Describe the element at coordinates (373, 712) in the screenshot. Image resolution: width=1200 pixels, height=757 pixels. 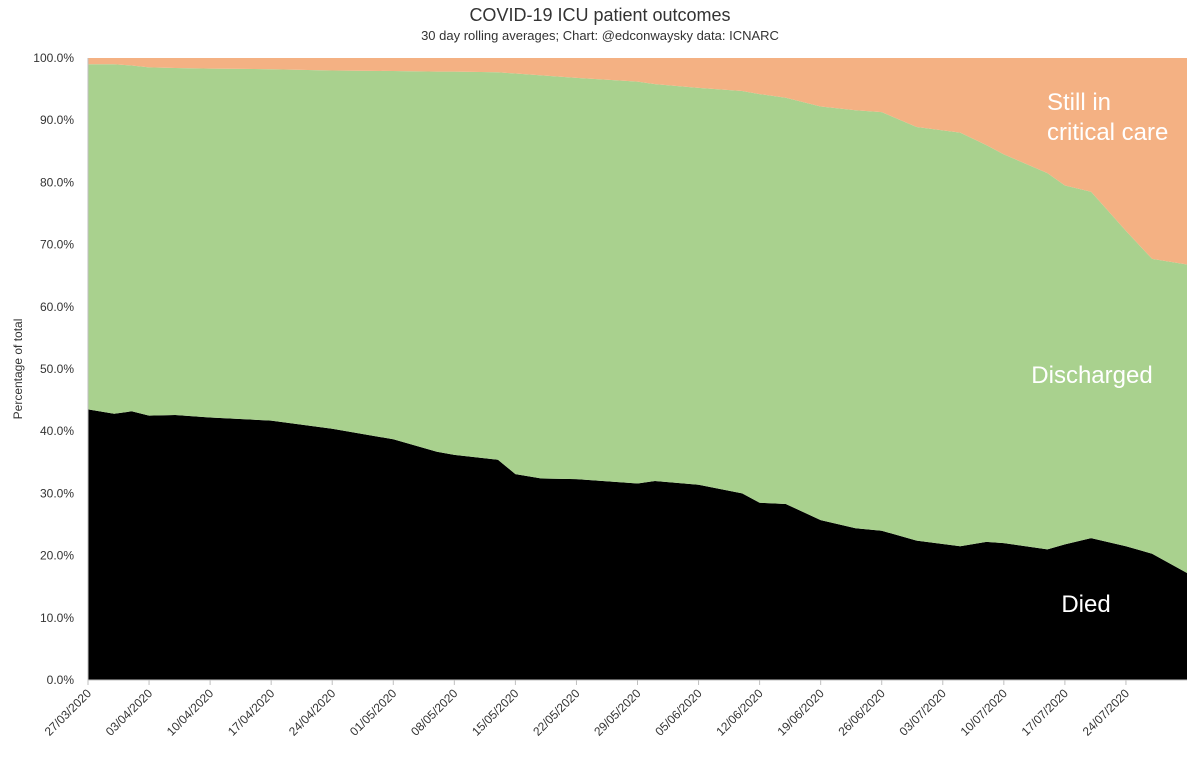
I see `x-tick-label: 01/05/2020` at that location.